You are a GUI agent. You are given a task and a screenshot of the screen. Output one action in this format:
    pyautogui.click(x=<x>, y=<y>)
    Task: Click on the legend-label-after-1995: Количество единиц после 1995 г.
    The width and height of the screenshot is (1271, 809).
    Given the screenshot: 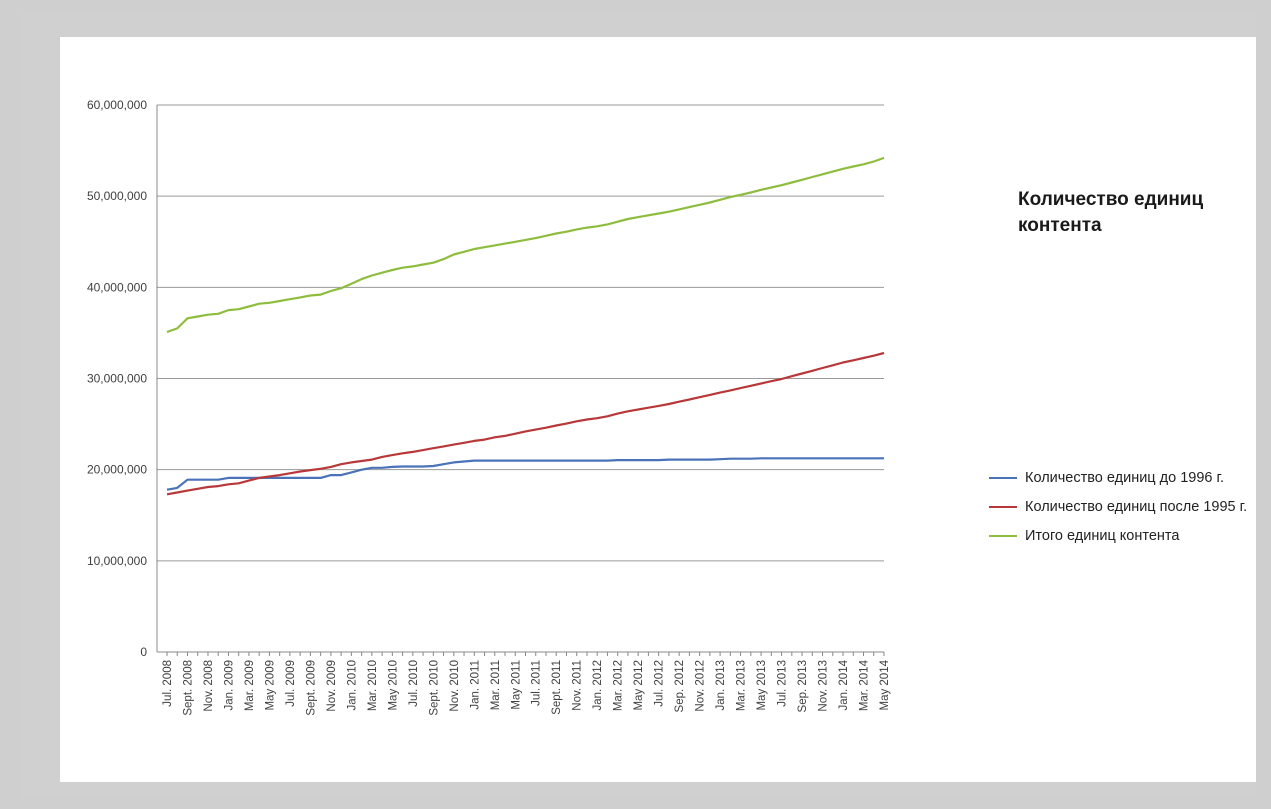 What is the action you would take?
    pyautogui.click(x=1136, y=506)
    